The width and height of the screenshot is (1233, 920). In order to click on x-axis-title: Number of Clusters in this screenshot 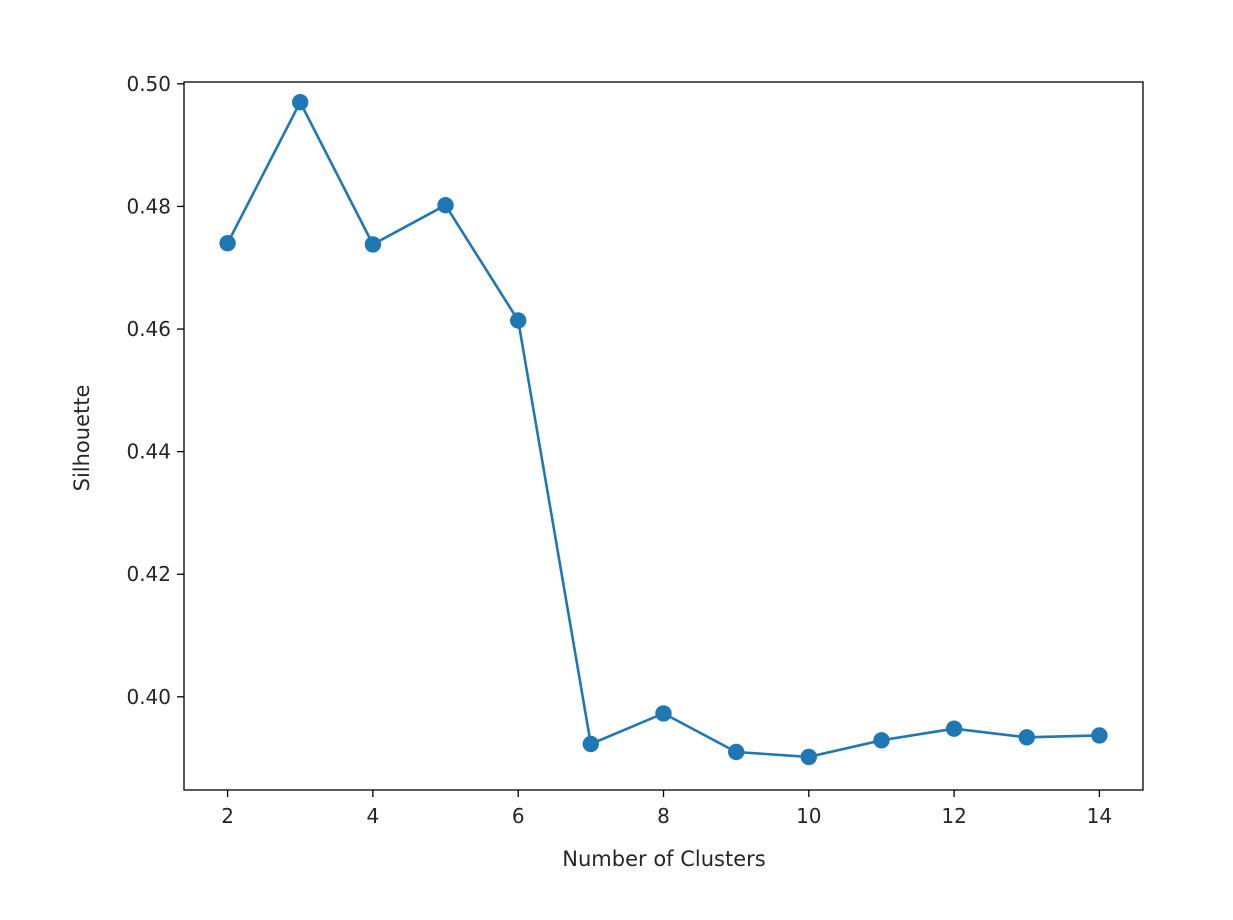, I will do `click(663, 859)`.